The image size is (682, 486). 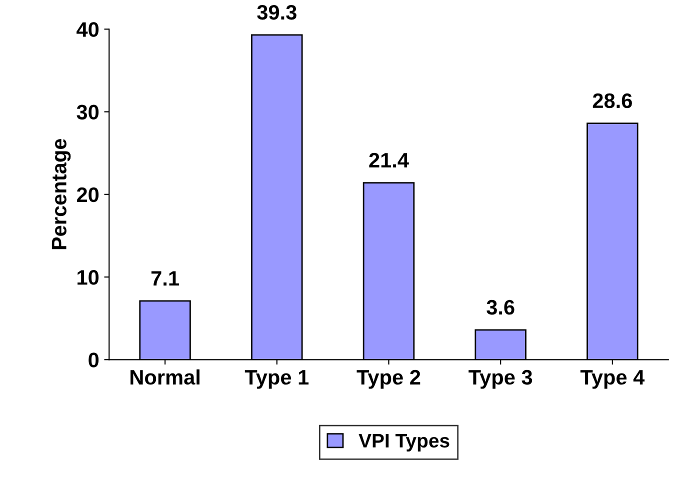 What do you see at coordinates (93, 360) in the screenshot?
I see `y-tick-label: 0` at bounding box center [93, 360].